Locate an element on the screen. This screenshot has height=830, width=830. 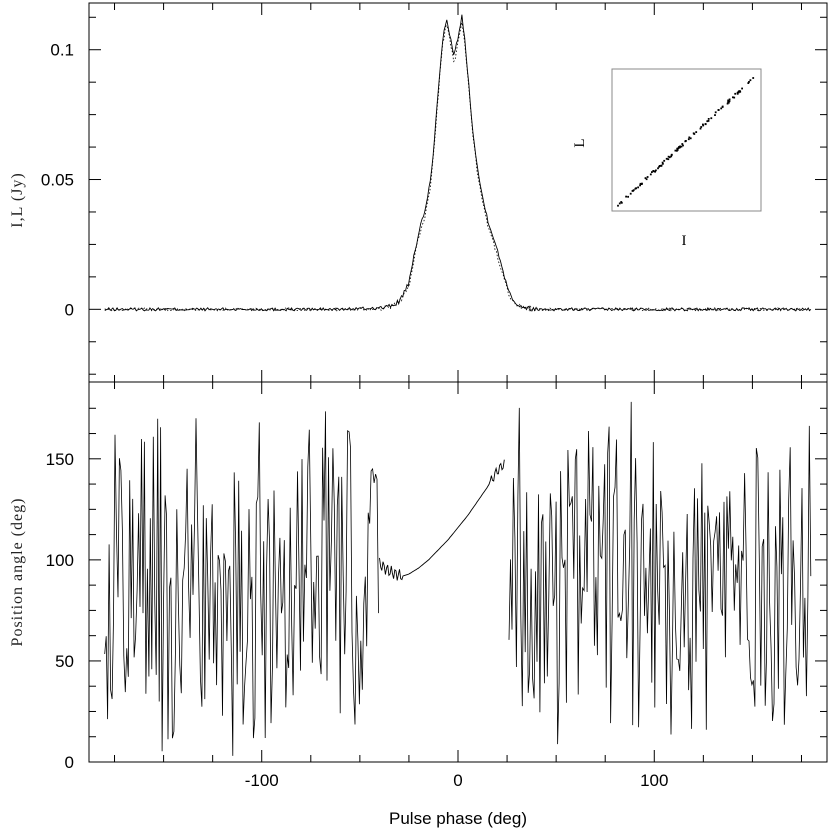
xtick-label: -100 is located at coordinates (262, 780).